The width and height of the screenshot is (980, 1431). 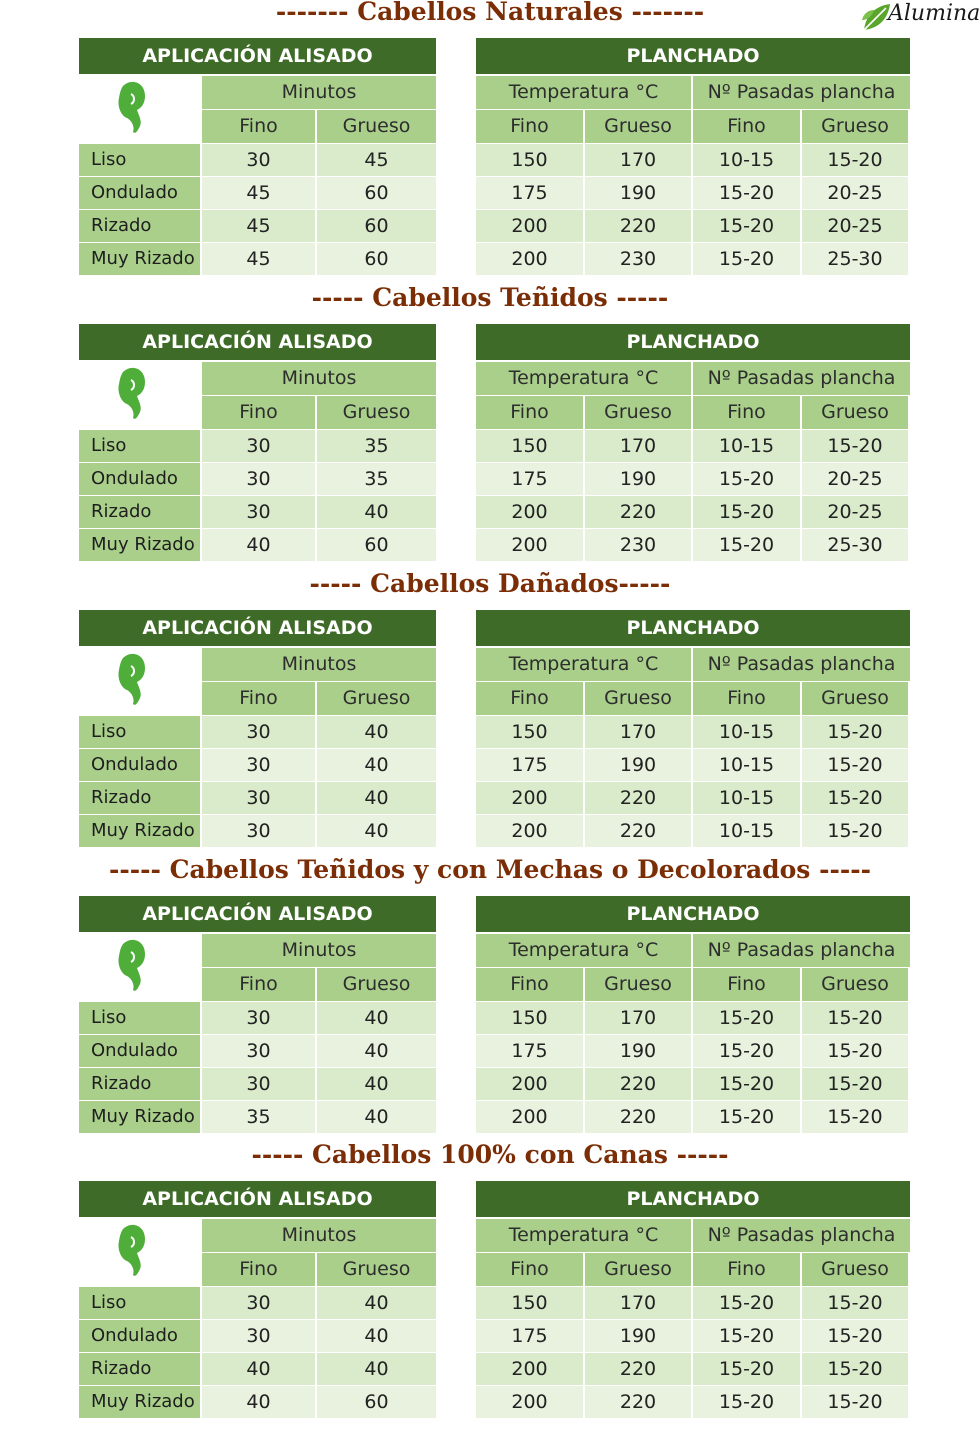 I want to click on section-title: ------- Cabellos Naturales -------, so click(x=490, y=13).